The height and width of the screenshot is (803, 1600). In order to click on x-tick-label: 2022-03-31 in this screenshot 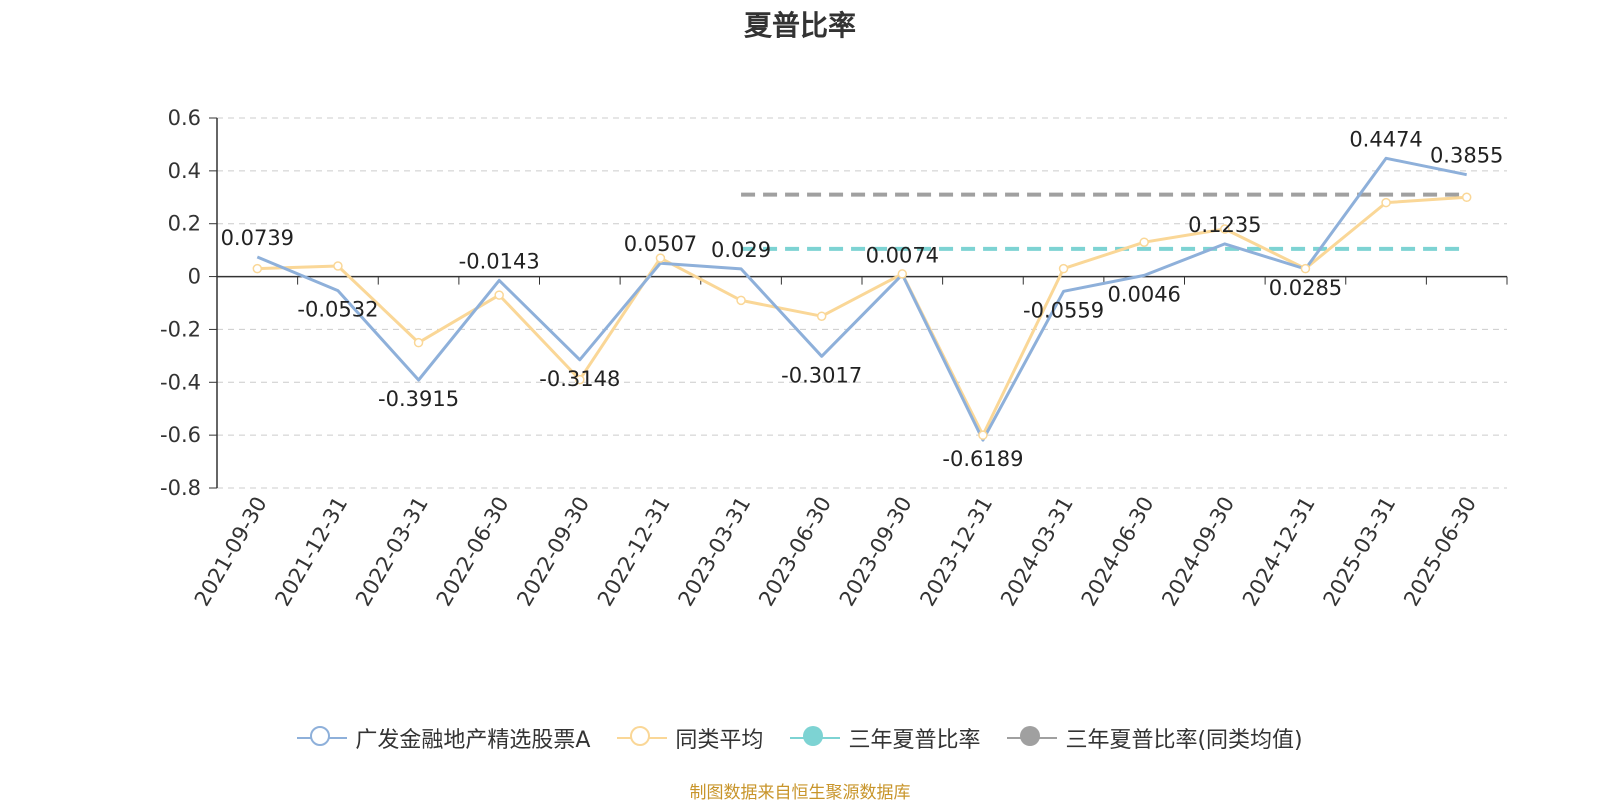, I will do `click(392, 552)`.